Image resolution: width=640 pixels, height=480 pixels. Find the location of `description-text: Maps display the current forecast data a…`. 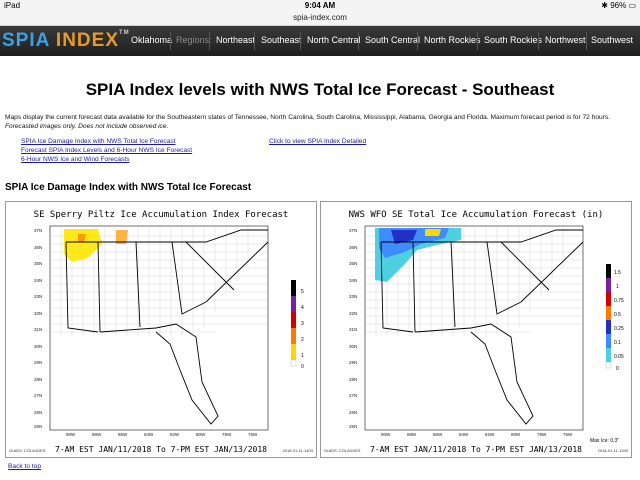

description-text: Maps display the current forecast data a… is located at coordinates (307, 117).